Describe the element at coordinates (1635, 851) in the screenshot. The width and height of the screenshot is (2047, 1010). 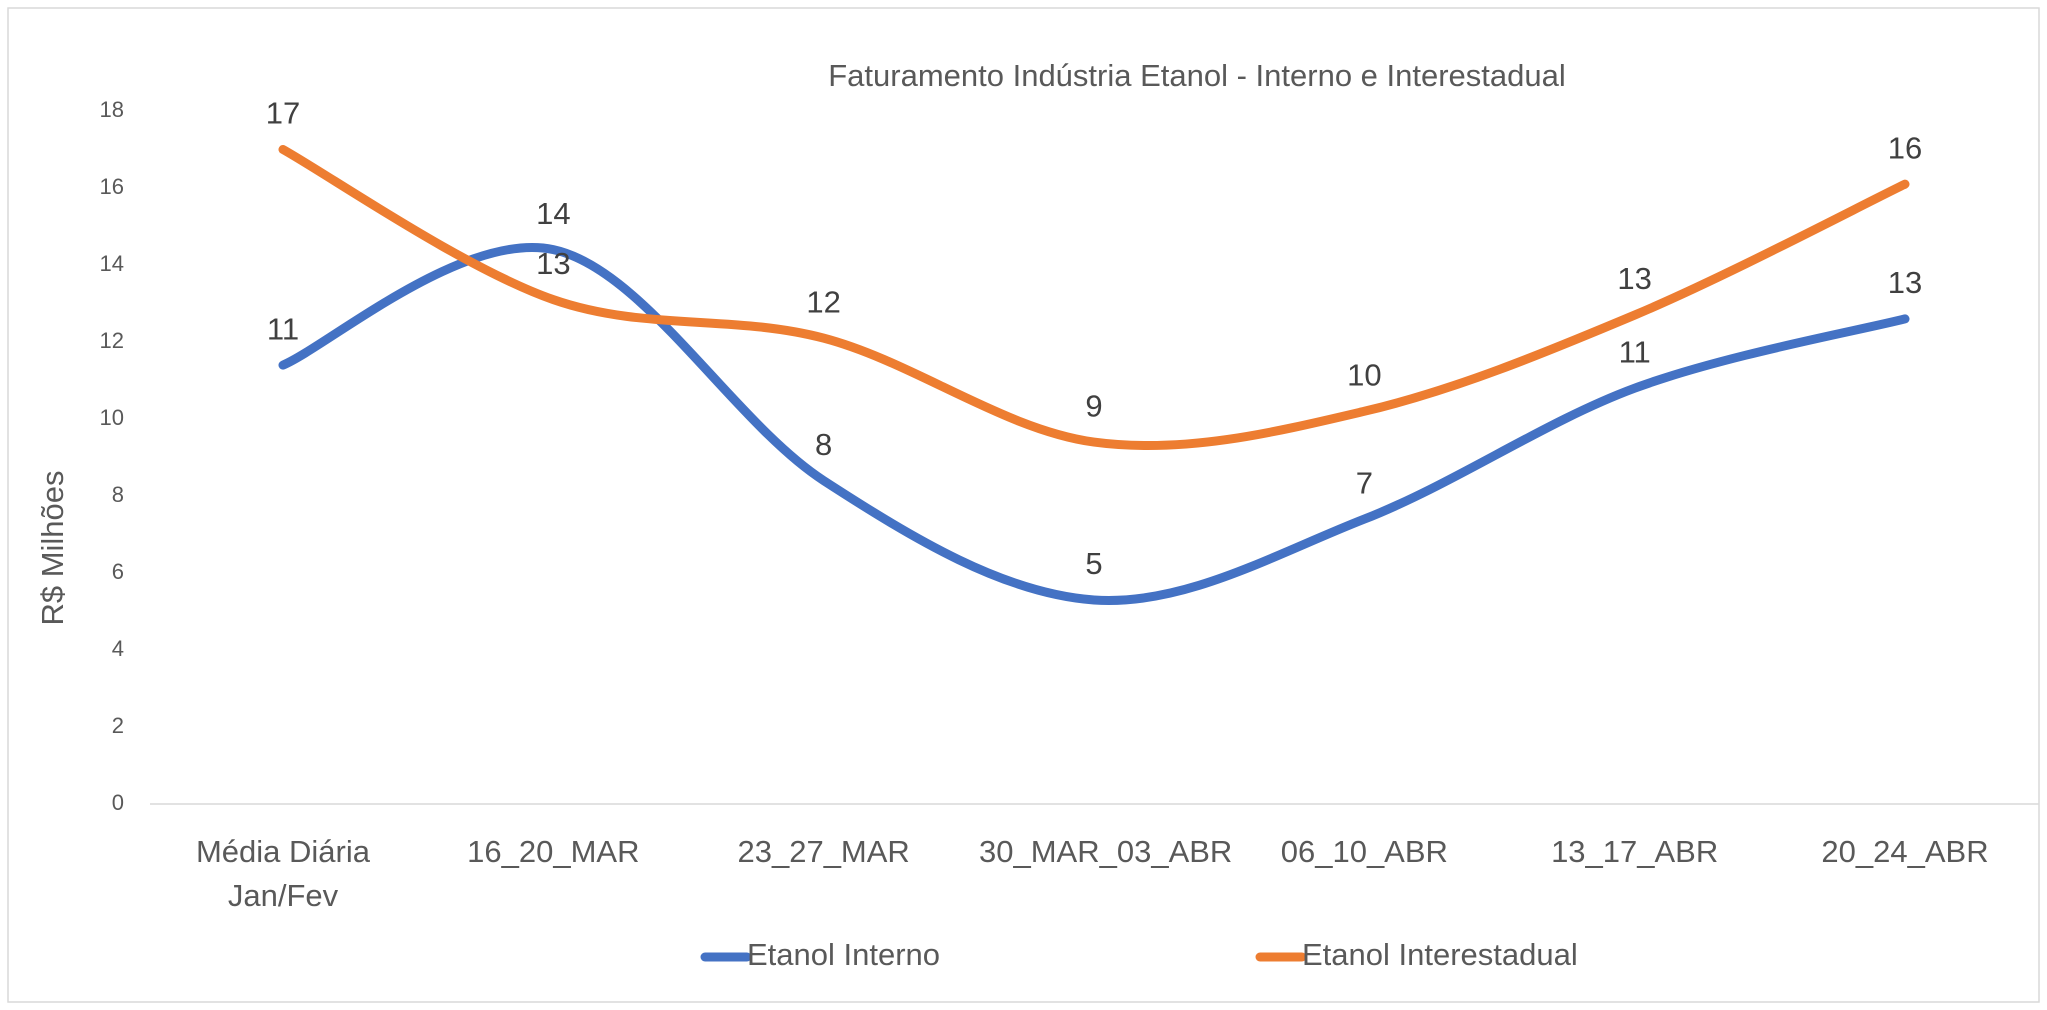
I see `x-tick-label: 13_17_ABR` at that location.